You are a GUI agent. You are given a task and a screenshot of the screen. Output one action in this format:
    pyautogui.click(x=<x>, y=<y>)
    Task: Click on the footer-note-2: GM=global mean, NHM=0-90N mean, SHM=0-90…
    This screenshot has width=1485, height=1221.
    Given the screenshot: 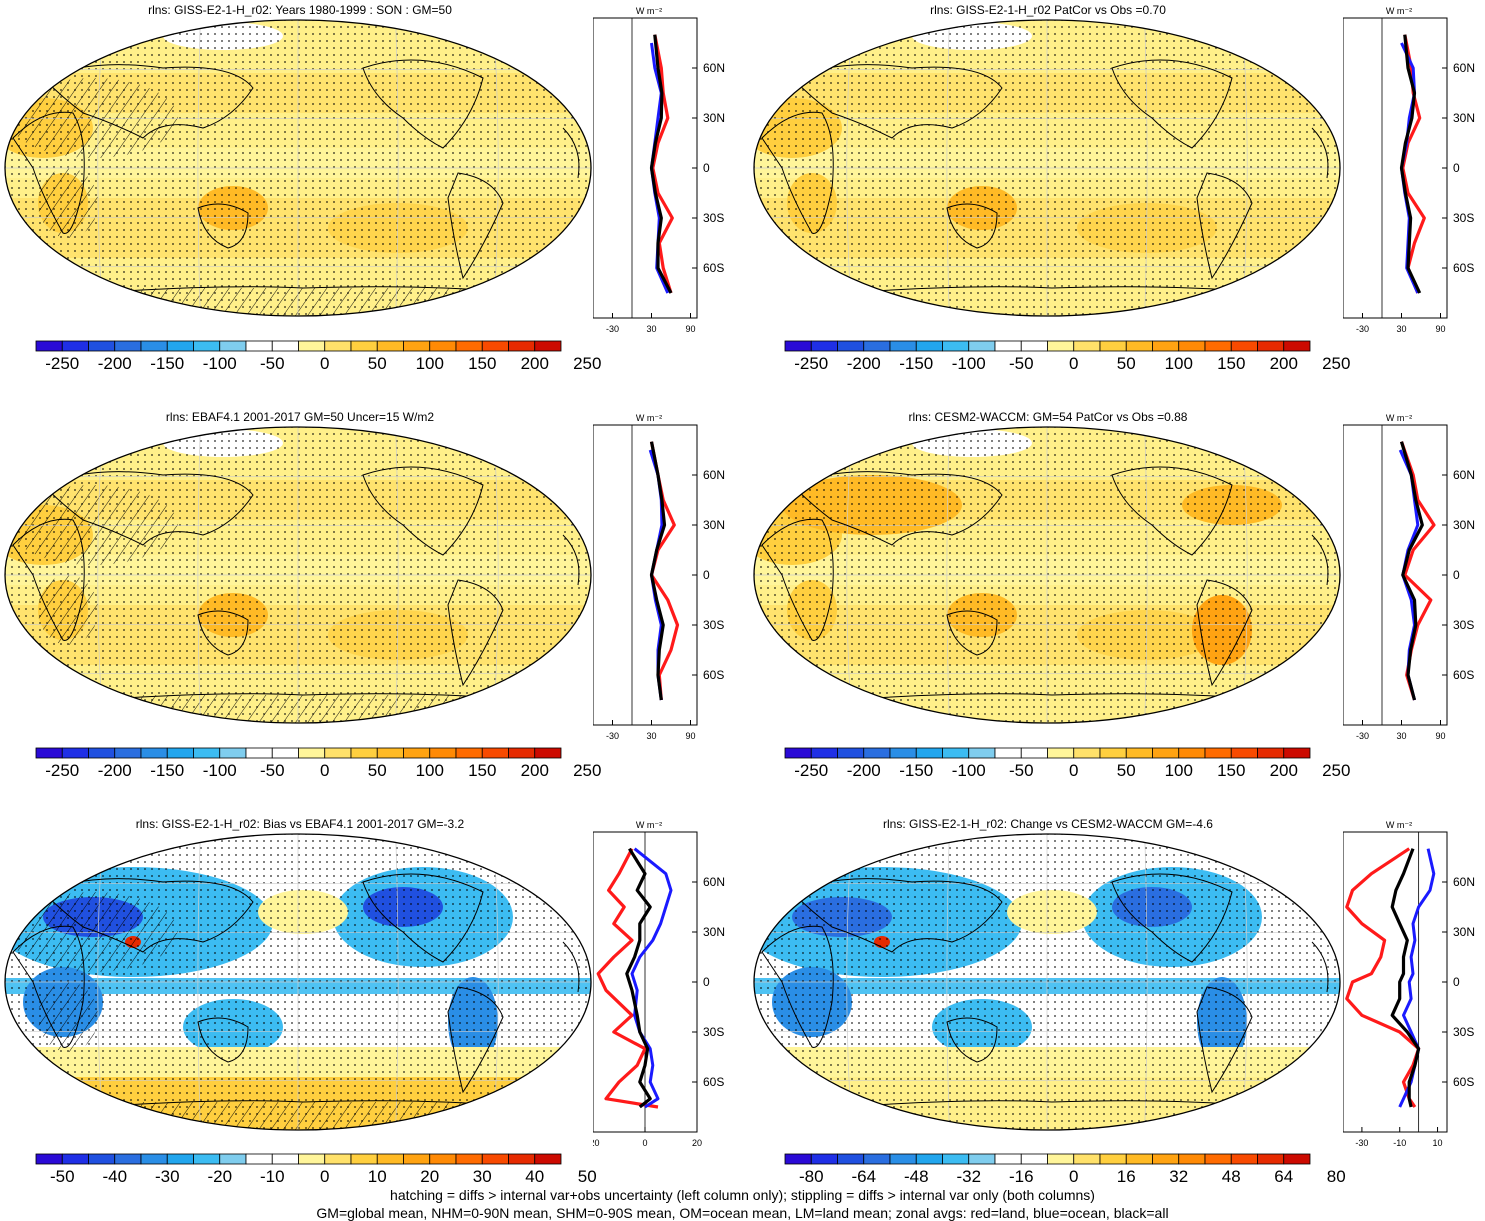 What is the action you would take?
    pyautogui.click(x=742, y=1213)
    